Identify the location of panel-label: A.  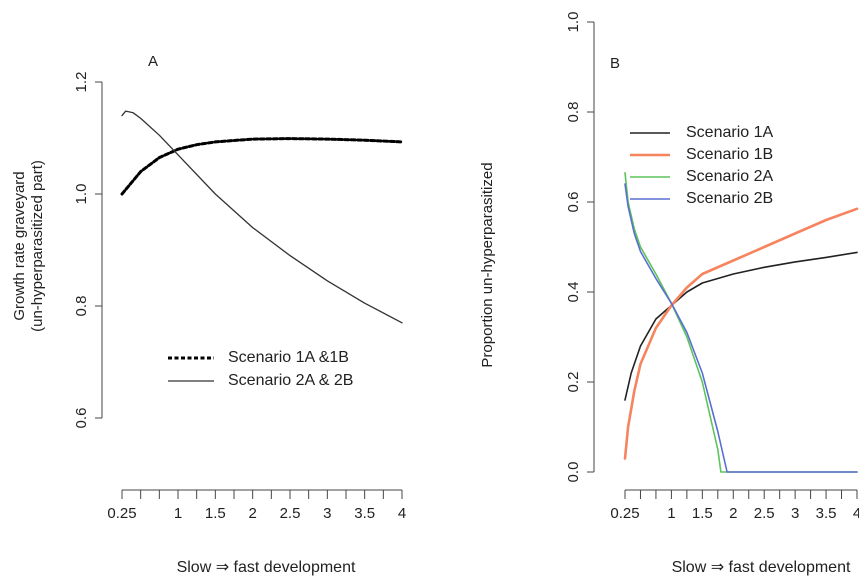
(153, 61).